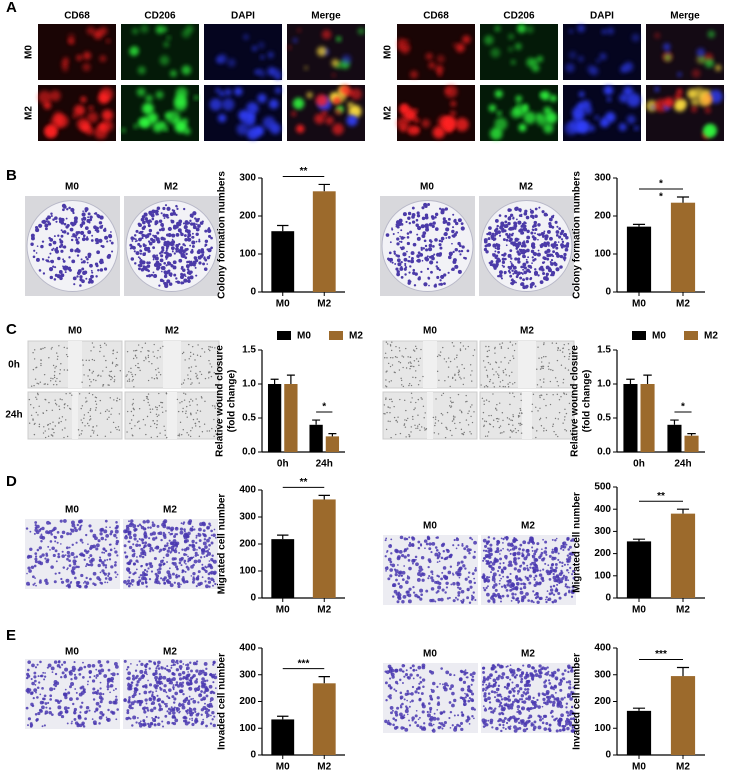 The height and width of the screenshot is (775, 740). I want to click on wound-gap, so click(172, 415).